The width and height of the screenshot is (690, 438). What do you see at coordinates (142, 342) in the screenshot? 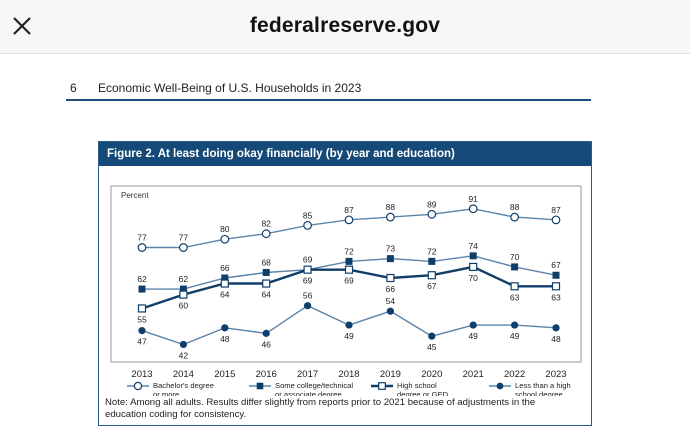
I see `data-label: 47` at bounding box center [142, 342].